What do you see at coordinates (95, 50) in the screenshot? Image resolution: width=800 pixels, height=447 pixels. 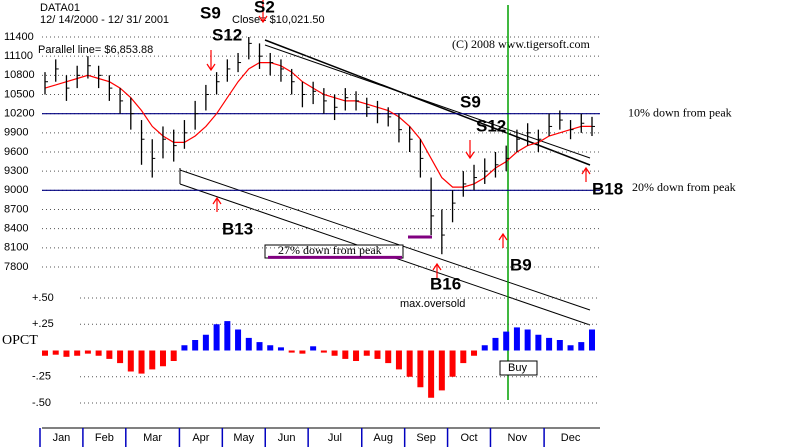 I see `parallel-label: Parallel line= $6,853.88` at bounding box center [95, 50].